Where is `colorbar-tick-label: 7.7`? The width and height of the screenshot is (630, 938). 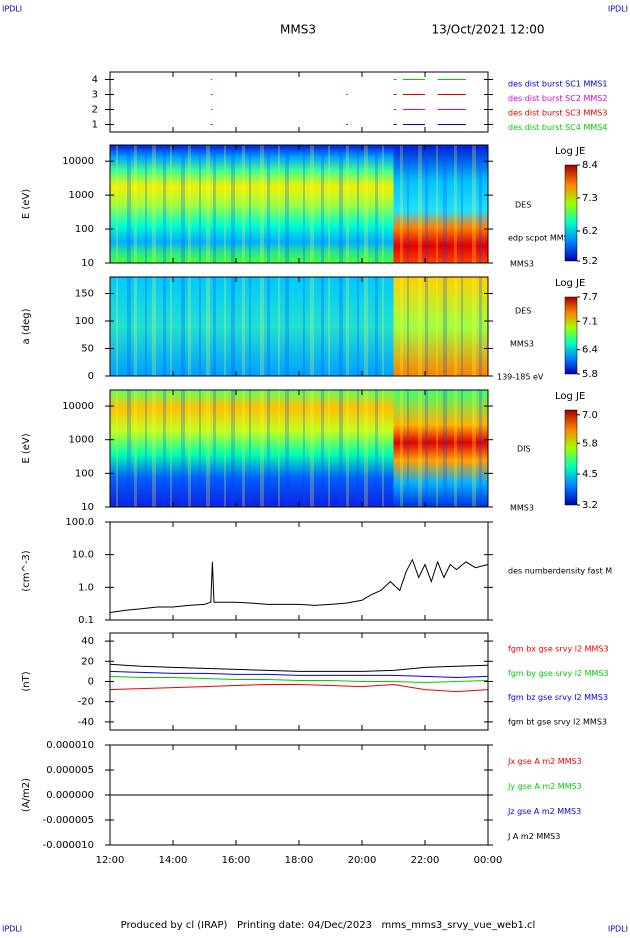 colorbar-tick-label: 7.7 is located at coordinates (590, 297).